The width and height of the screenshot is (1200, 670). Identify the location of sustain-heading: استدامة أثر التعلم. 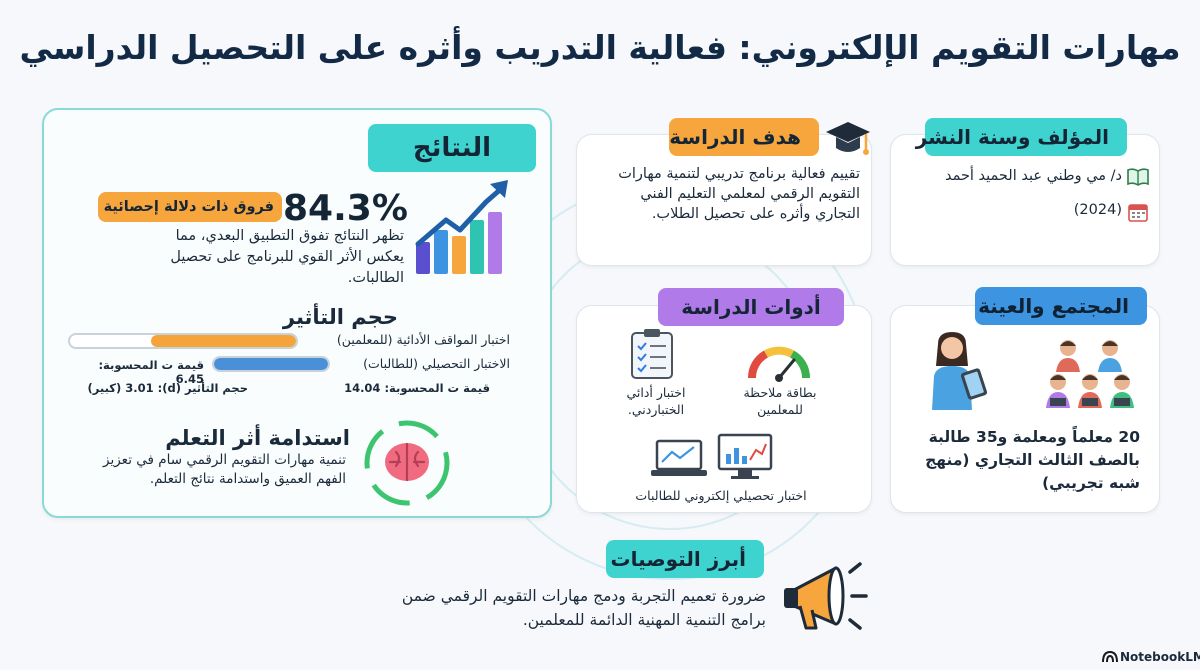
(257, 438).